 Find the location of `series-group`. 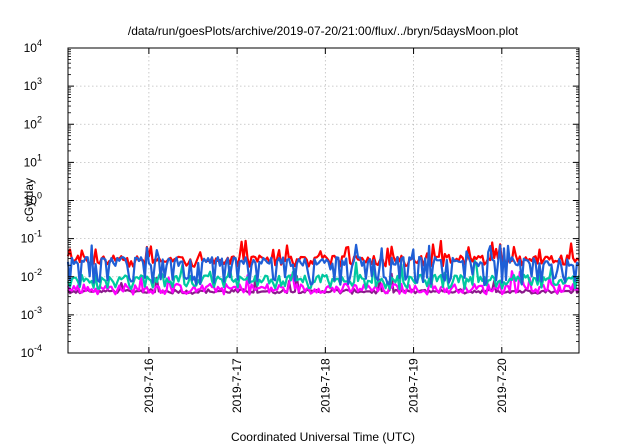

series-group is located at coordinates (323, 267).